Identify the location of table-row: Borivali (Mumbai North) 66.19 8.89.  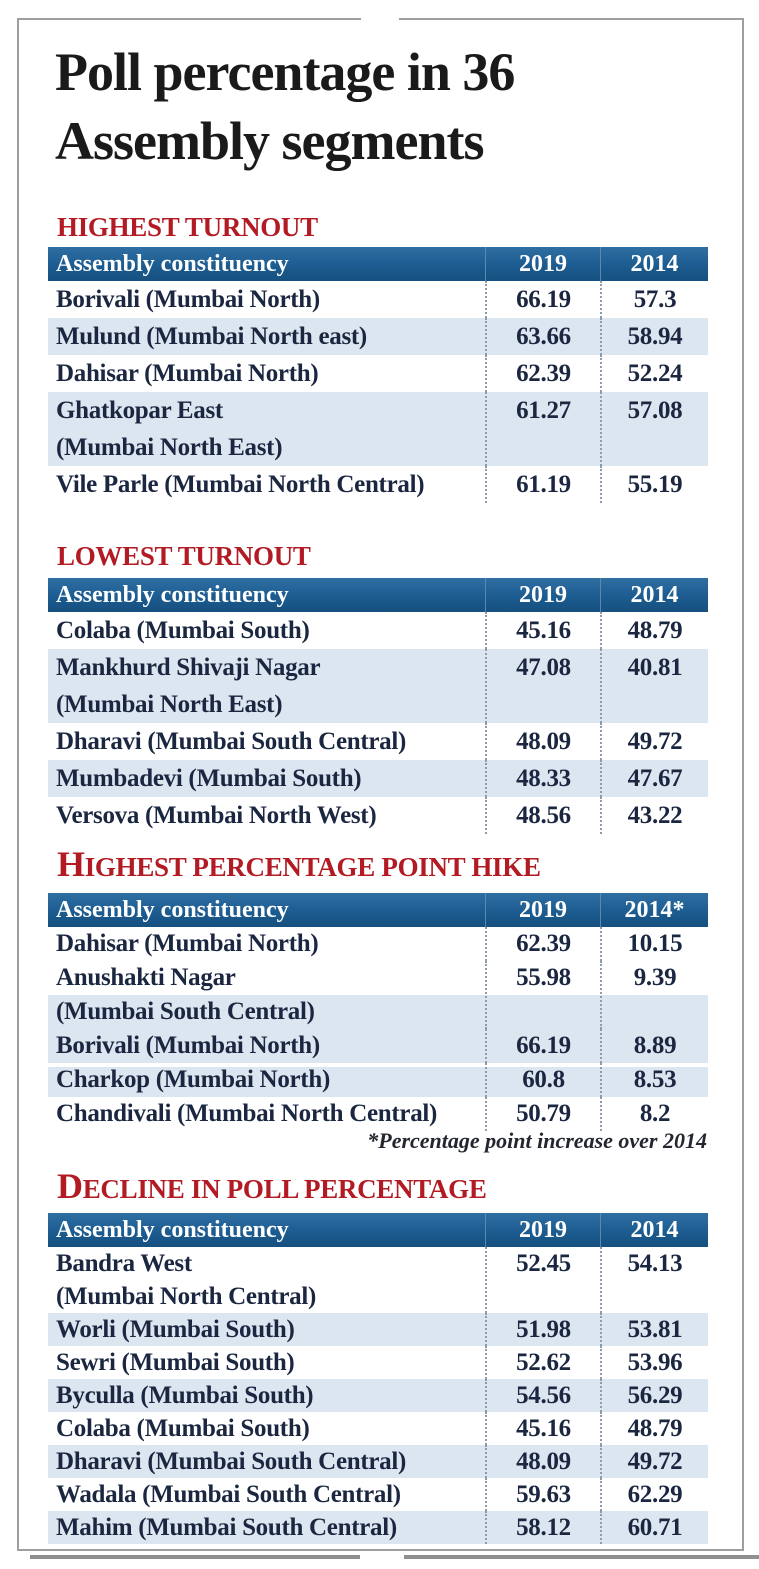
(378, 1046).